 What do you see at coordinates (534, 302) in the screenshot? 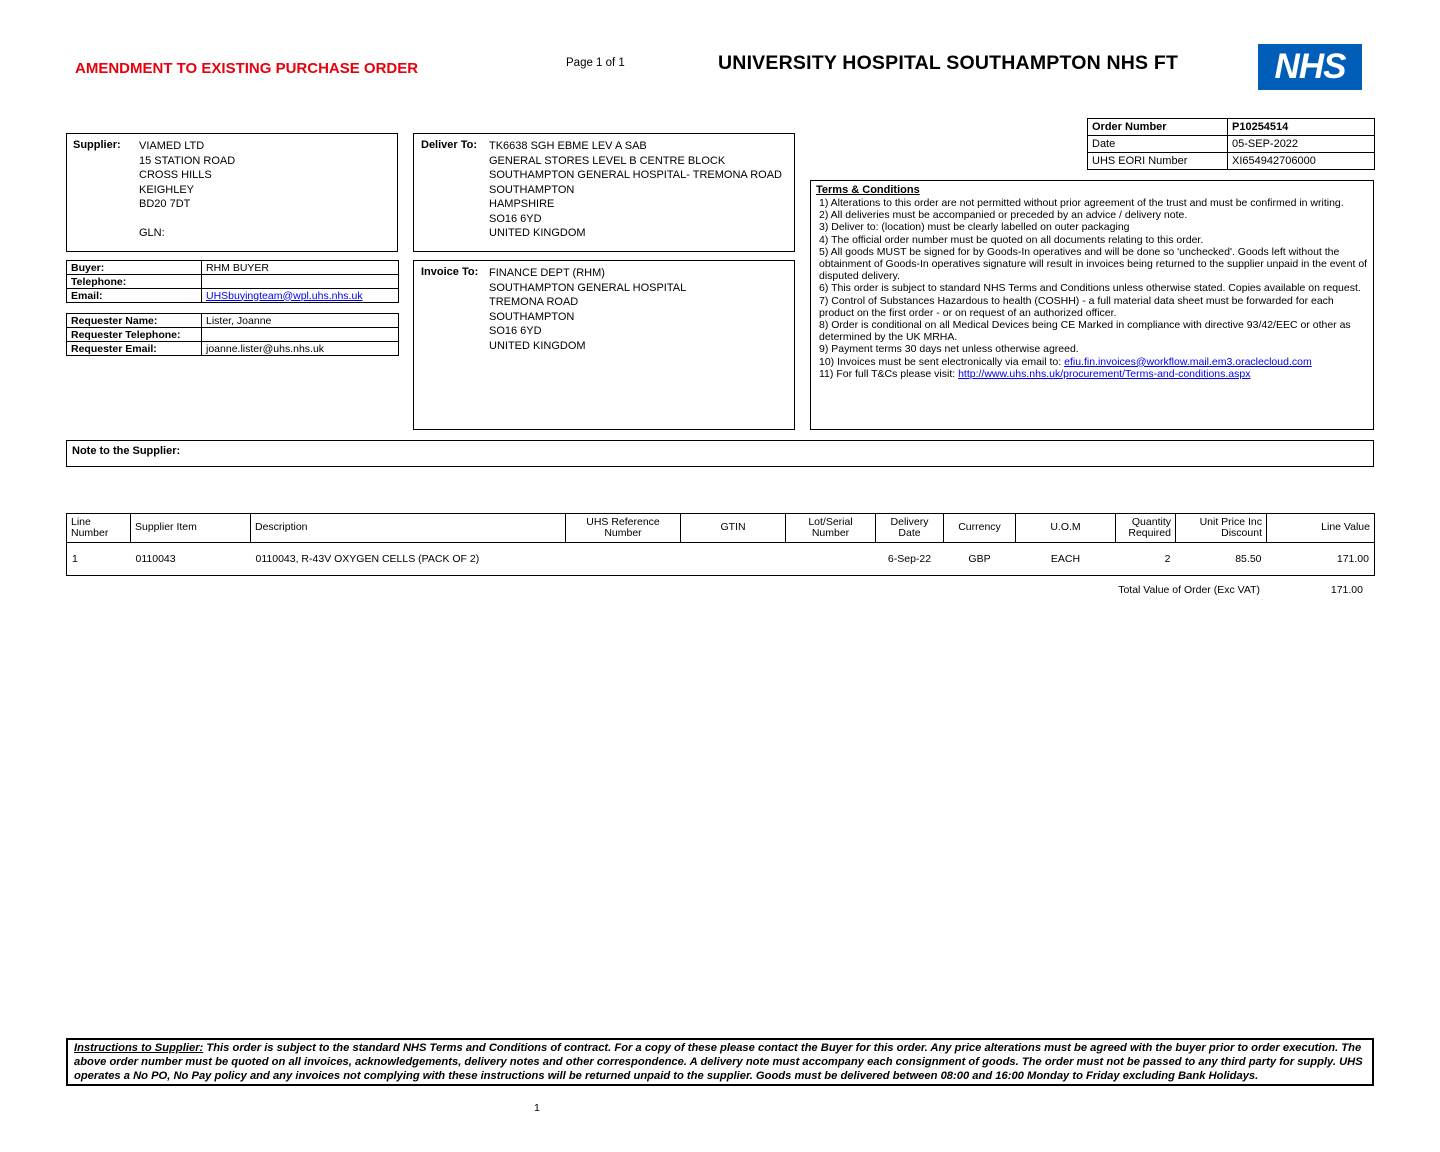
I see `address-line: TREMONA ROAD` at bounding box center [534, 302].